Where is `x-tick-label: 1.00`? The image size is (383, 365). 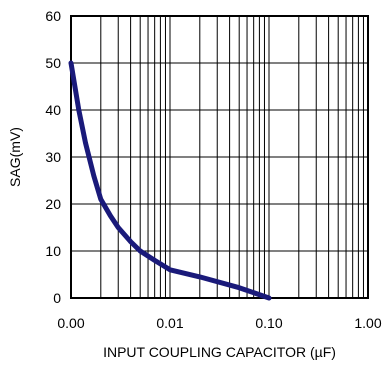
x-tick-label: 1.00 is located at coordinates (367, 323).